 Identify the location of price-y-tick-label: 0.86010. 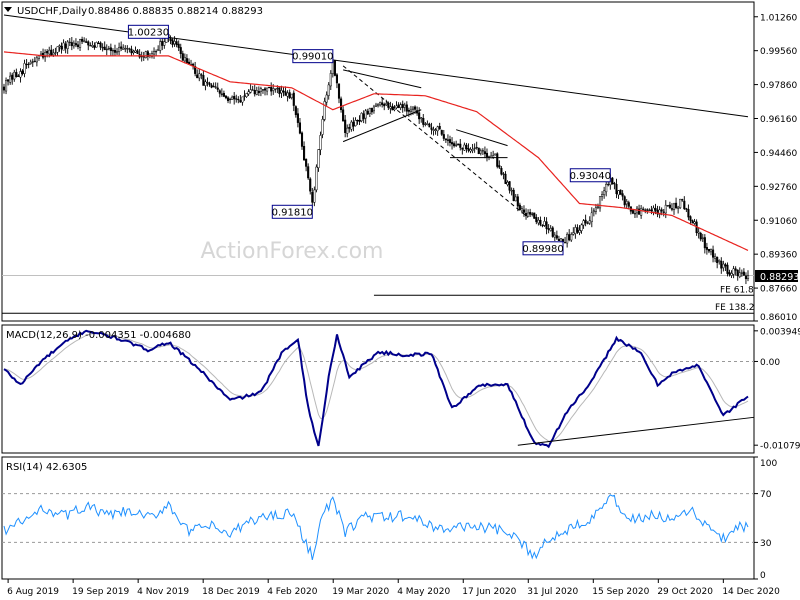
(778, 318).